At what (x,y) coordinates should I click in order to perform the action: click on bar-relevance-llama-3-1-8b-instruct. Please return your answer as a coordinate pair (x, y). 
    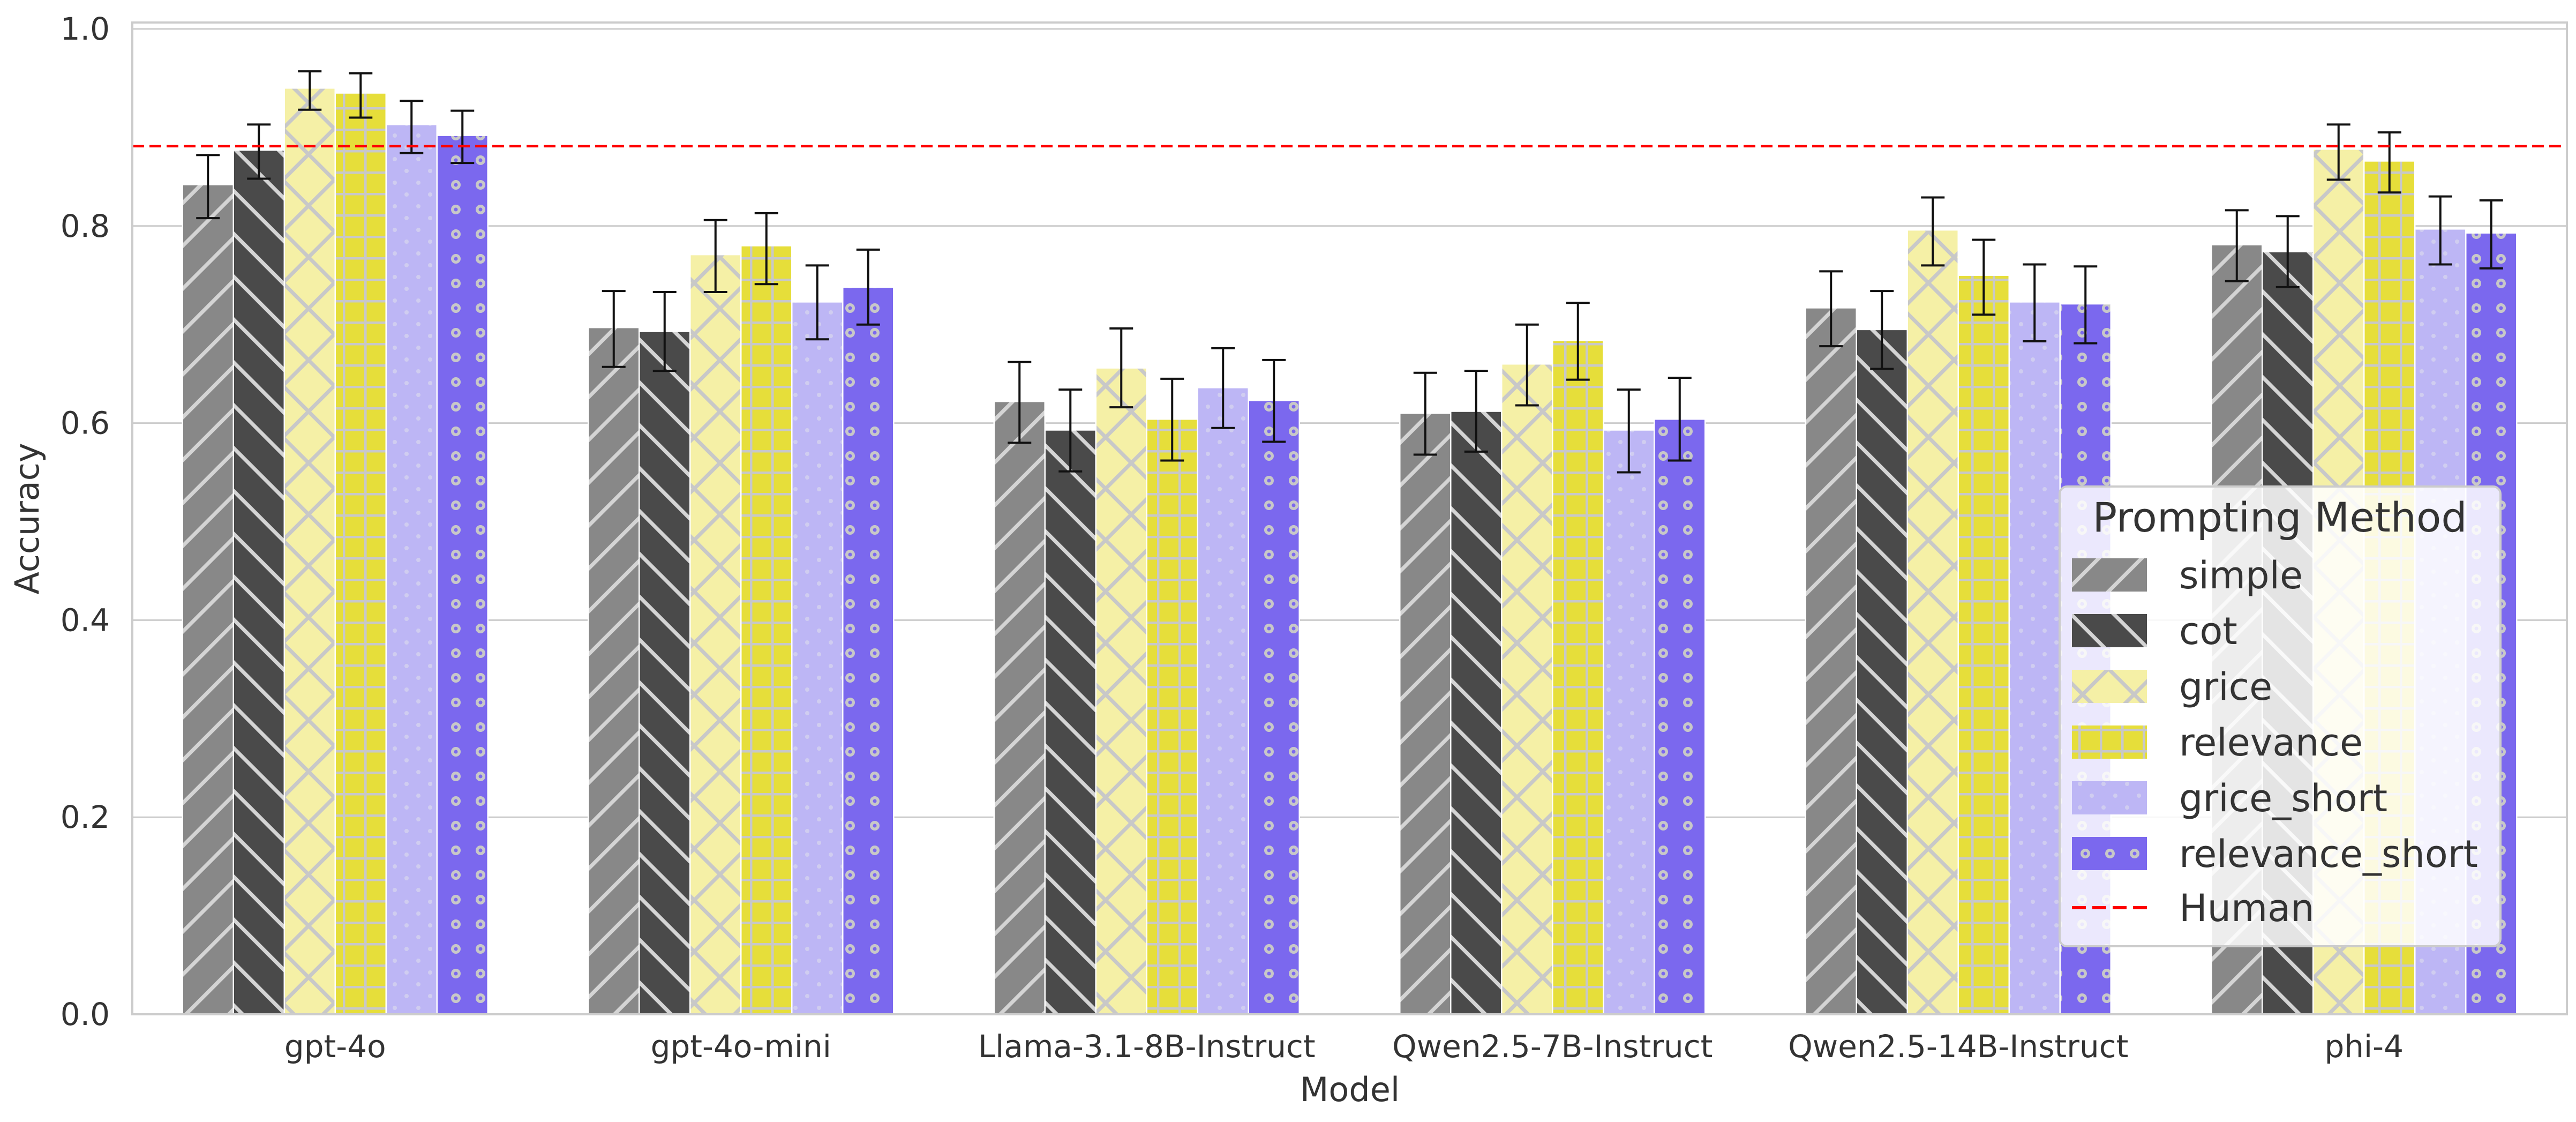
    Looking at the image, I should click on (1172, 717).